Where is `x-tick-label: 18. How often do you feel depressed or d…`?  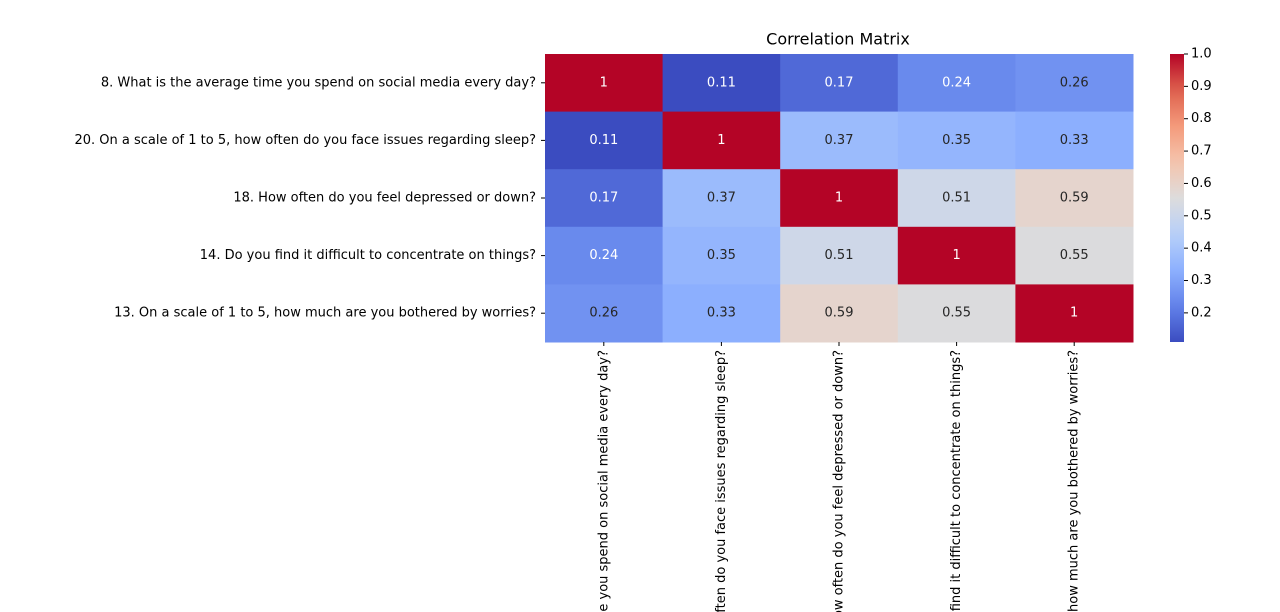 x-tick-label: 18. How often do you feel depressed or d… is located at coordinates (839, 481).